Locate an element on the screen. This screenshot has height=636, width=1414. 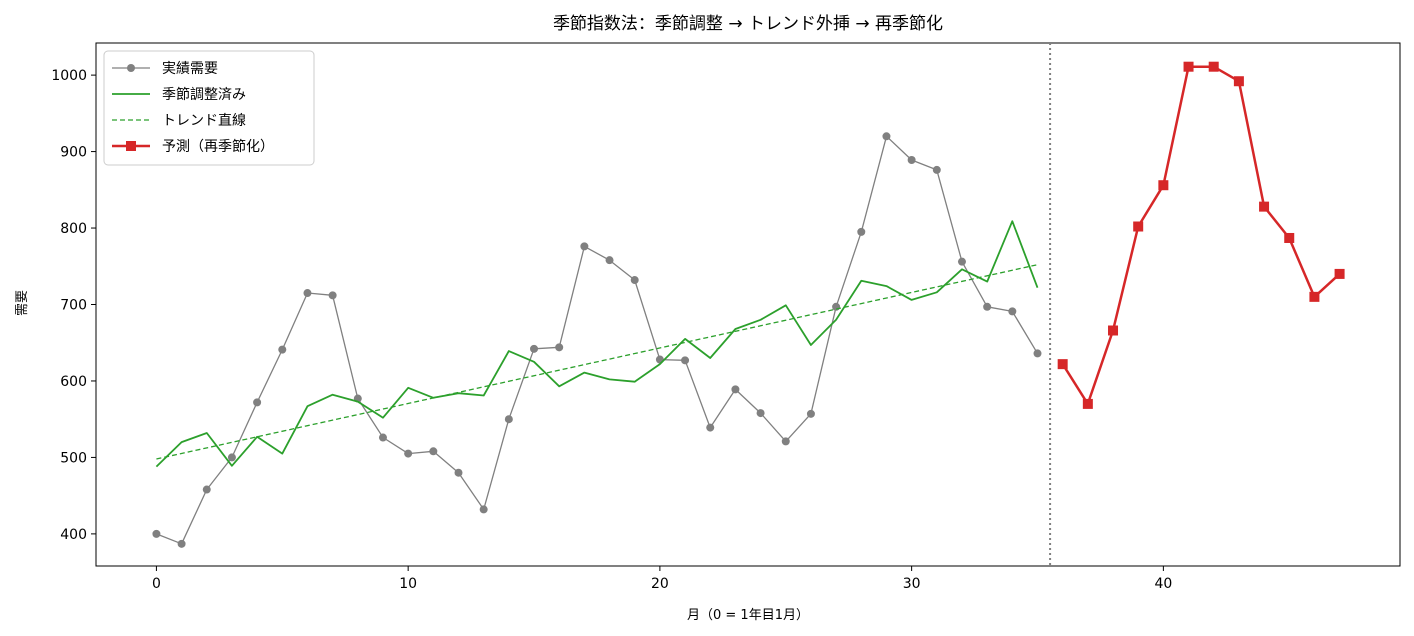
y-tick-label-900: 900 is located at coordinates (73, 153).